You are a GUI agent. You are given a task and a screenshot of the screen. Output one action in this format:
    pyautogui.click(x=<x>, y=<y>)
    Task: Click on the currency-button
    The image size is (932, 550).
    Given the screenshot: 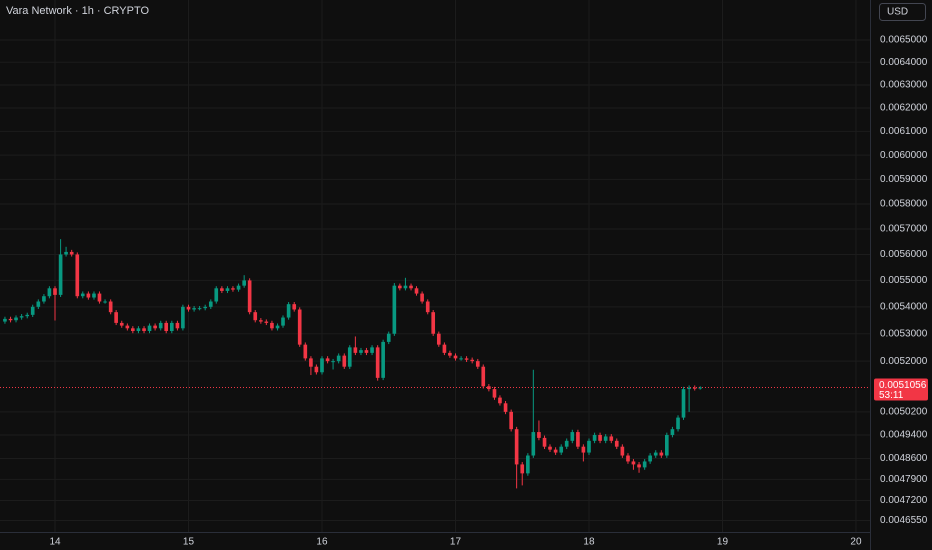 What is the action you would take?
    pyautogui.click(x=902, y=12)
    